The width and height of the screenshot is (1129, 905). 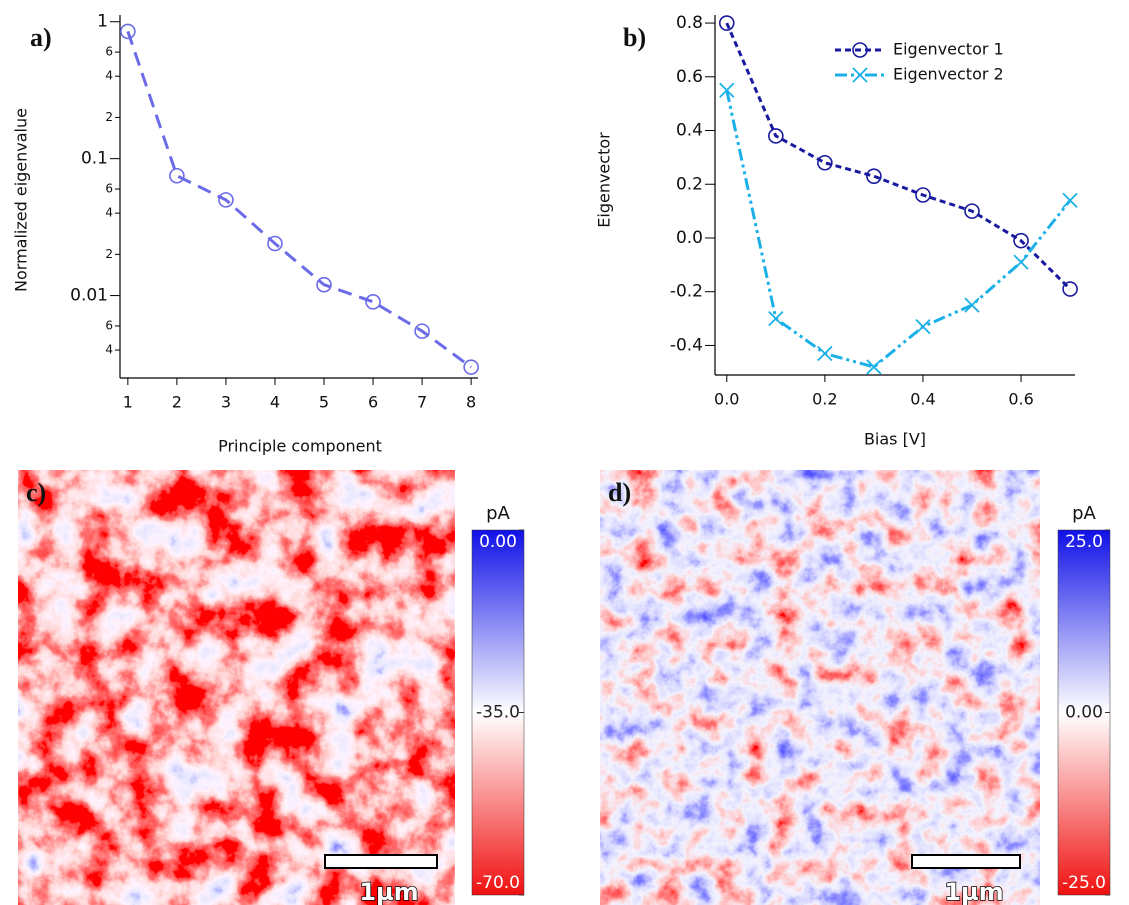 What do you see at coordinates (1020, 399) in the screenshot?
I see `x-tick-label: 0.6` at bounding box center [1020, 399].